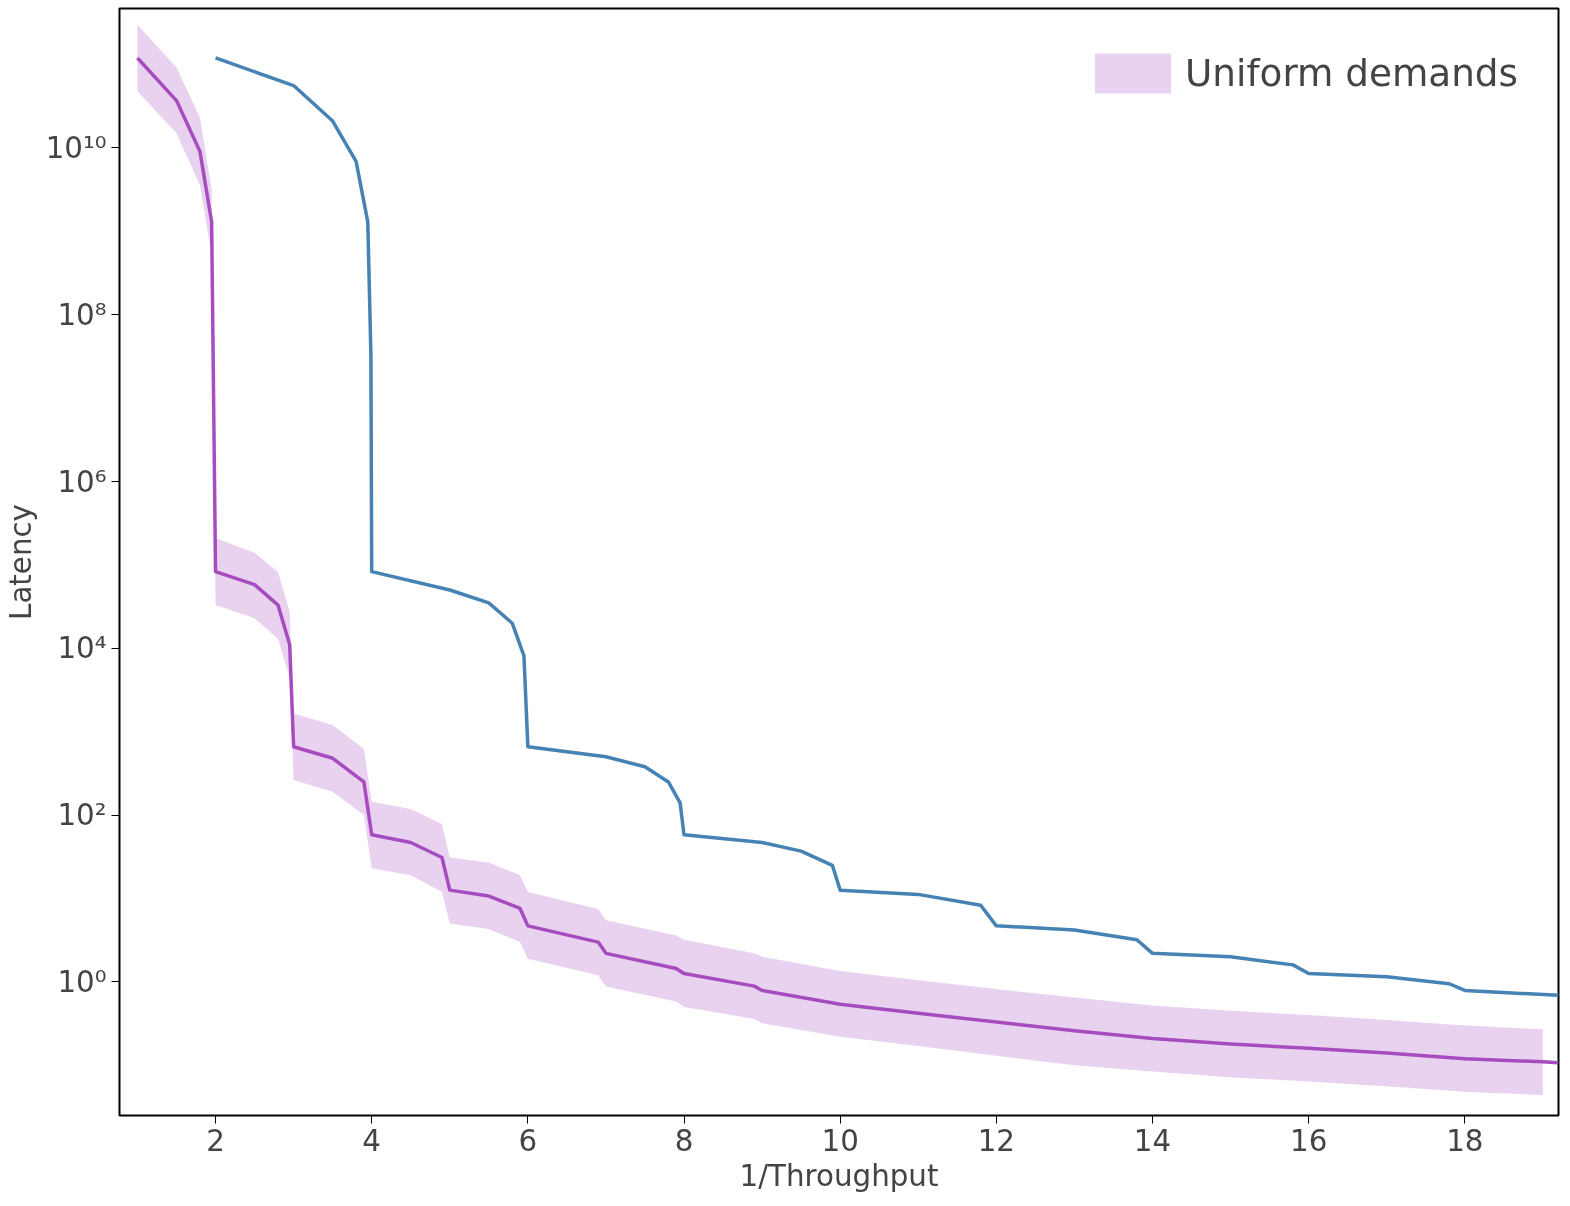 This screenshot has height=1206, width=1570. What do you see at coordinates (684, 1140) in the screenshot?
I see `x-tick-label: 8` at bounding box center [684, 1140].